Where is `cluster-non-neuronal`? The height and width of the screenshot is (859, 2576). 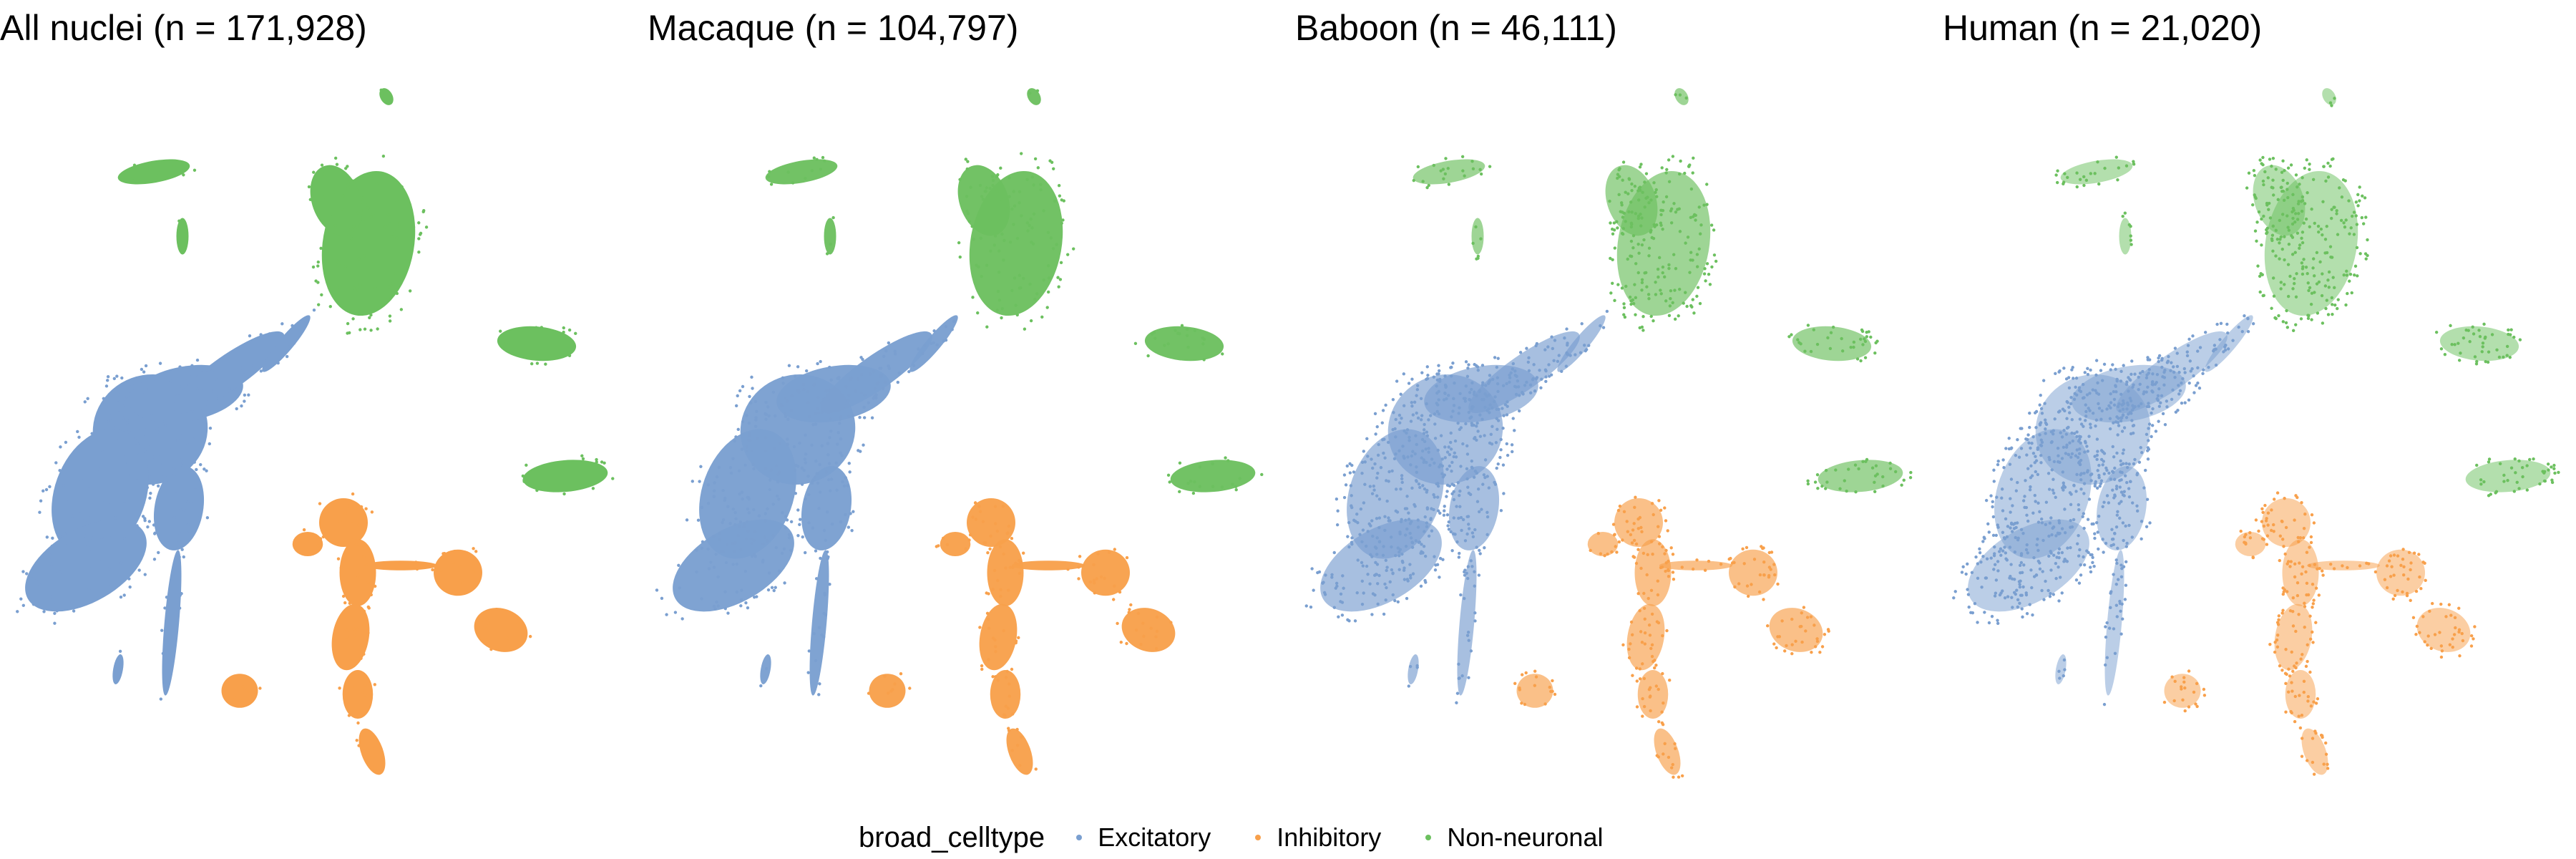
cluster-non-neuronal is located at coordinates (1178, 342).